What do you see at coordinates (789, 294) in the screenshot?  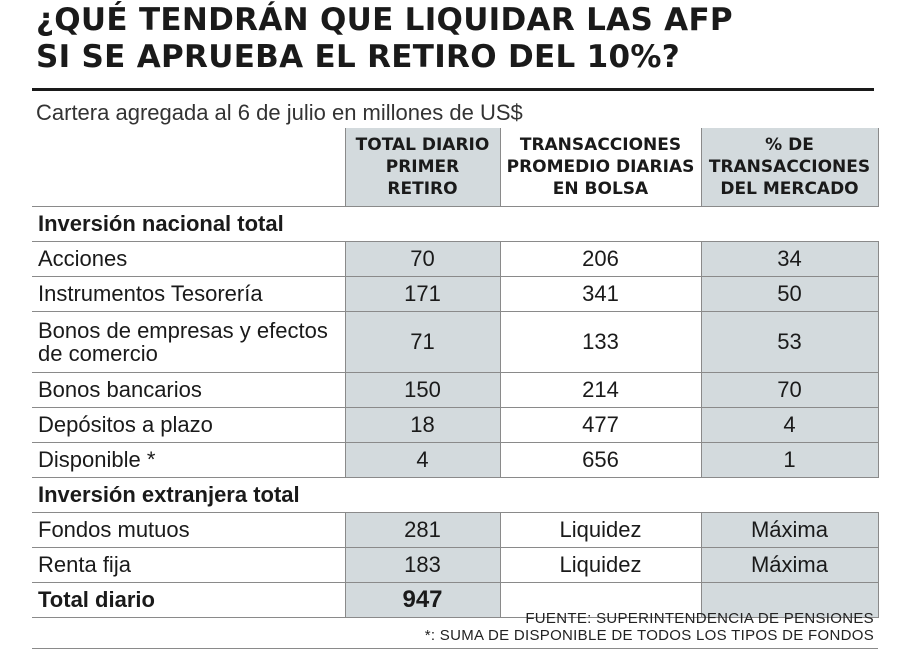 I see `cell-porcentaje: 50` at bounding box center [789, 294].